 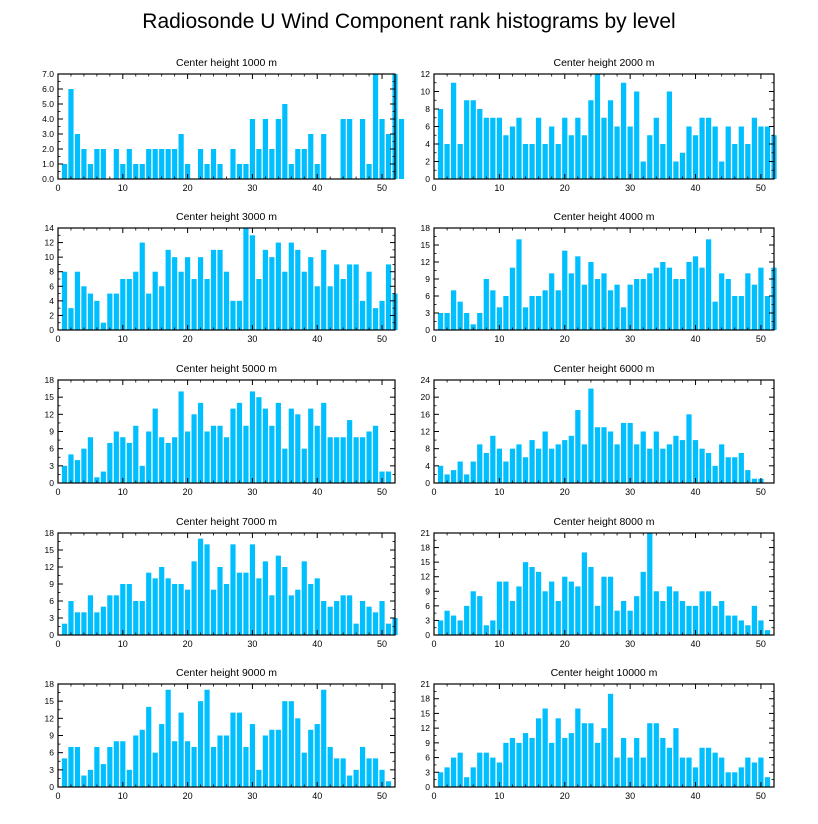 I want to click on bar-panel2-bin1, so click(x=440, y=144).